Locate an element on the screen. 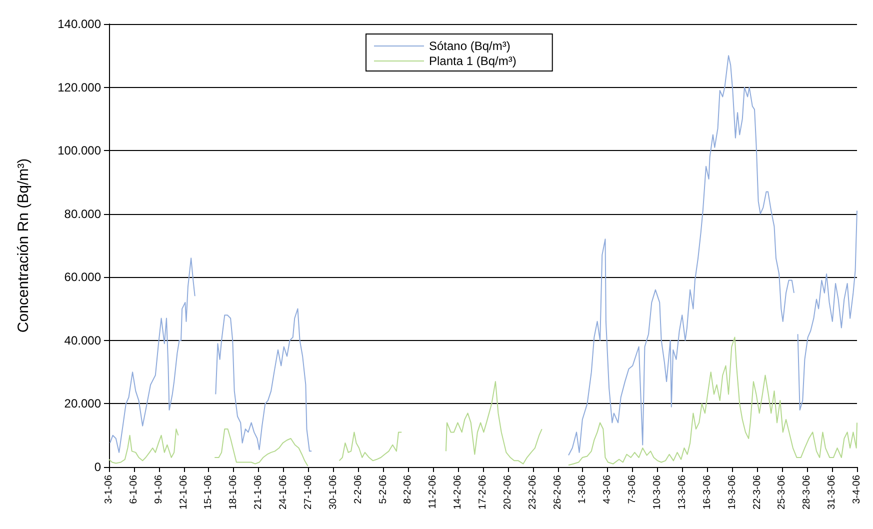 The height and width of the screenshot is (529, 873). x-tick-label: 26-2-06 is located at coordinates (558, 492).